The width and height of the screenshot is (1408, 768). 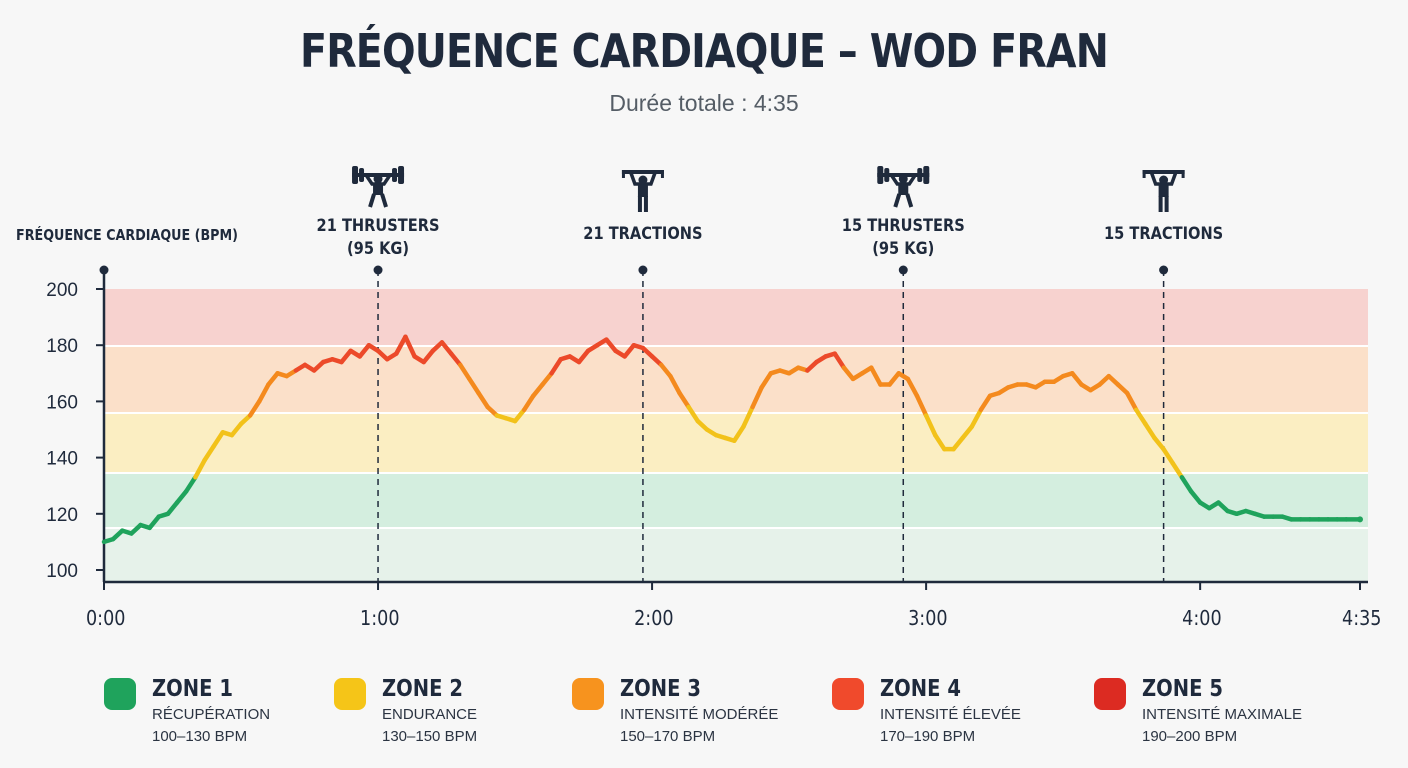 I want to click on event-marker-4: 15 TRACTIONS, so click(x=1163, y=376).